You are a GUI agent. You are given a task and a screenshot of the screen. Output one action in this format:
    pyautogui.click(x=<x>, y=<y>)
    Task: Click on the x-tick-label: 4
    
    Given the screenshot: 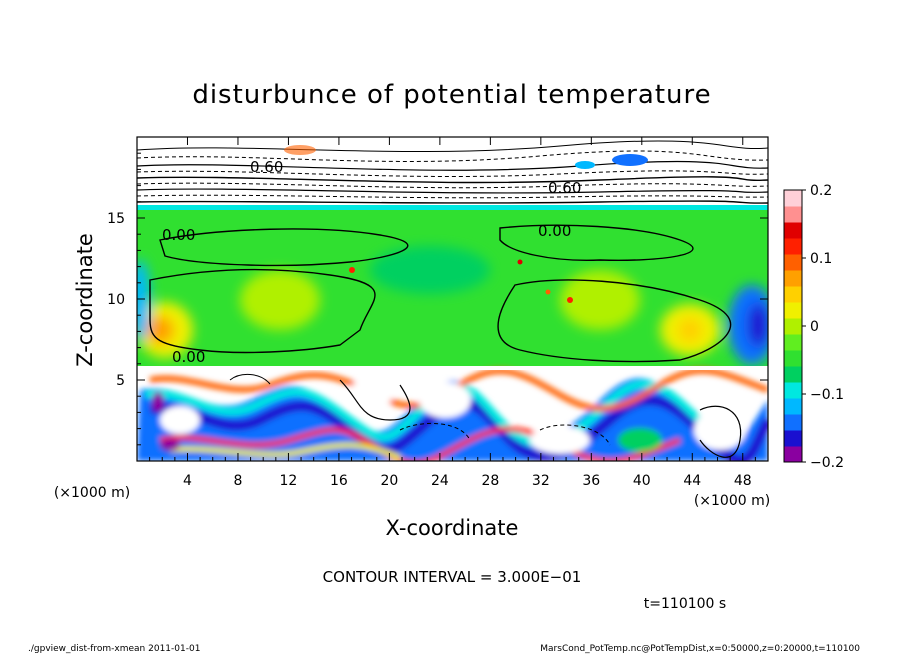 What is the action you would take?
    pyautogui.click(x=187, y=481)
    